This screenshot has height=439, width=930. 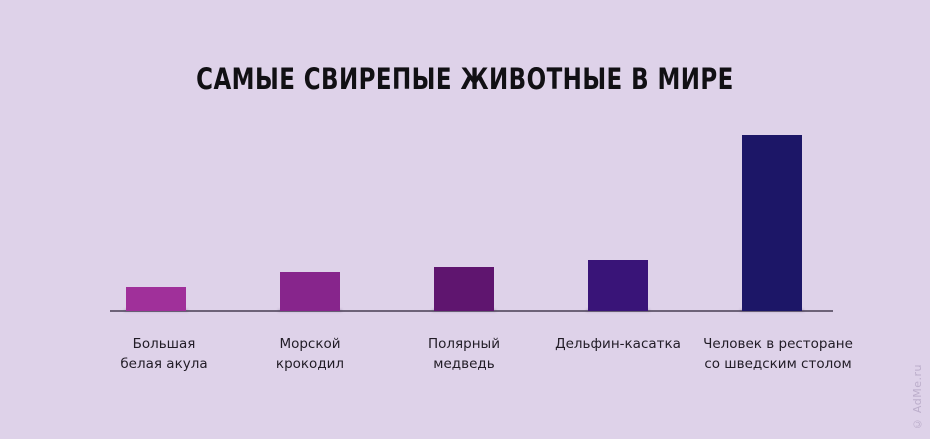 I want to click on chart-title: САМЫЕ СВИРЕПЫЕ ЖИВОТНЫЕ В МИРЕ, so click(x=465, y=79).